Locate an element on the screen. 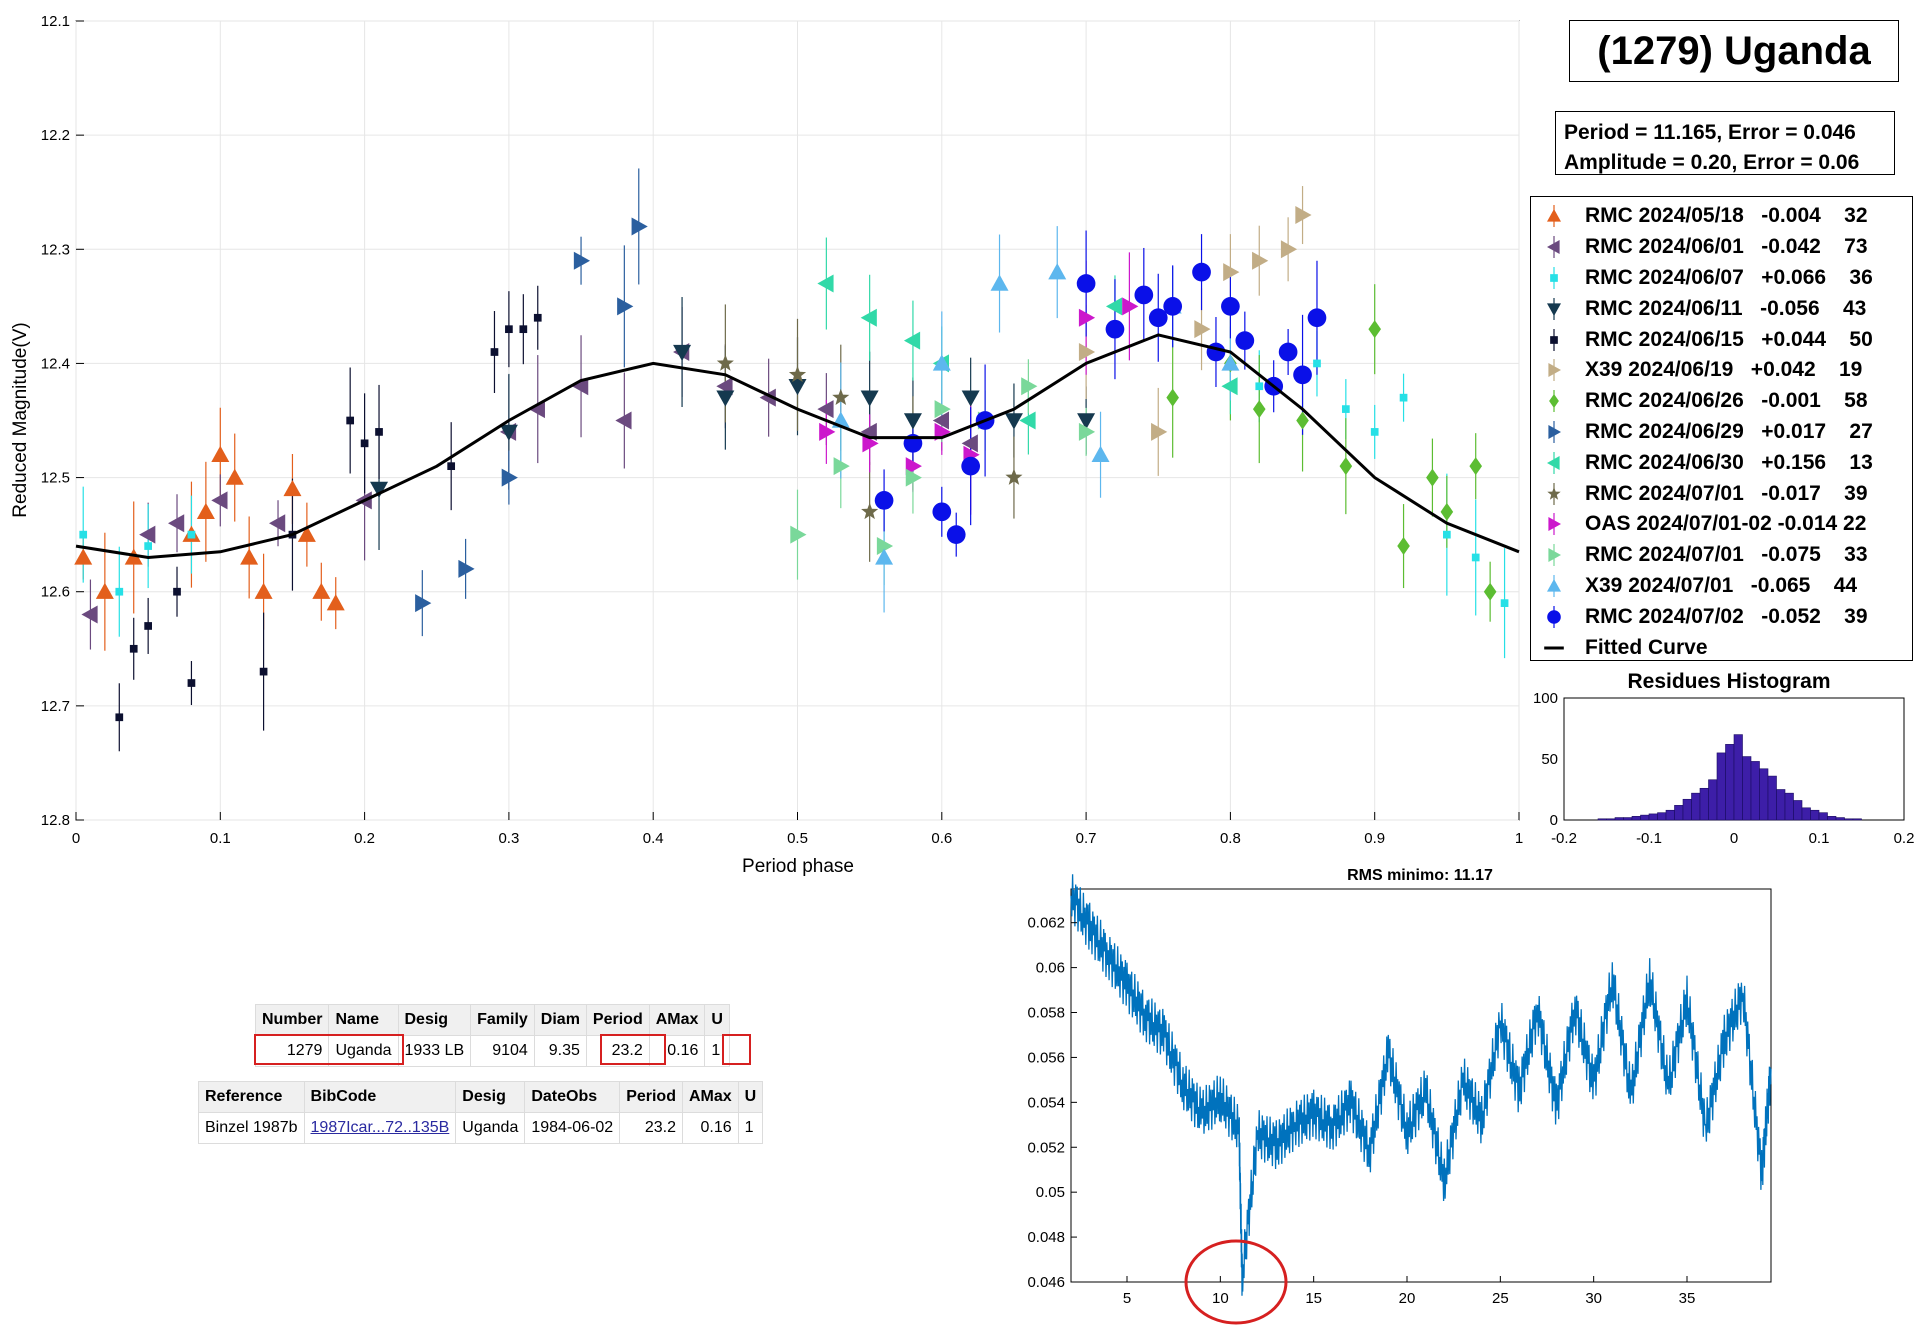 This screenshot has width=1923, height=1331. legend-label: X39 2024/07/01 -0.065 44 is located at coordinates (1721, 585).